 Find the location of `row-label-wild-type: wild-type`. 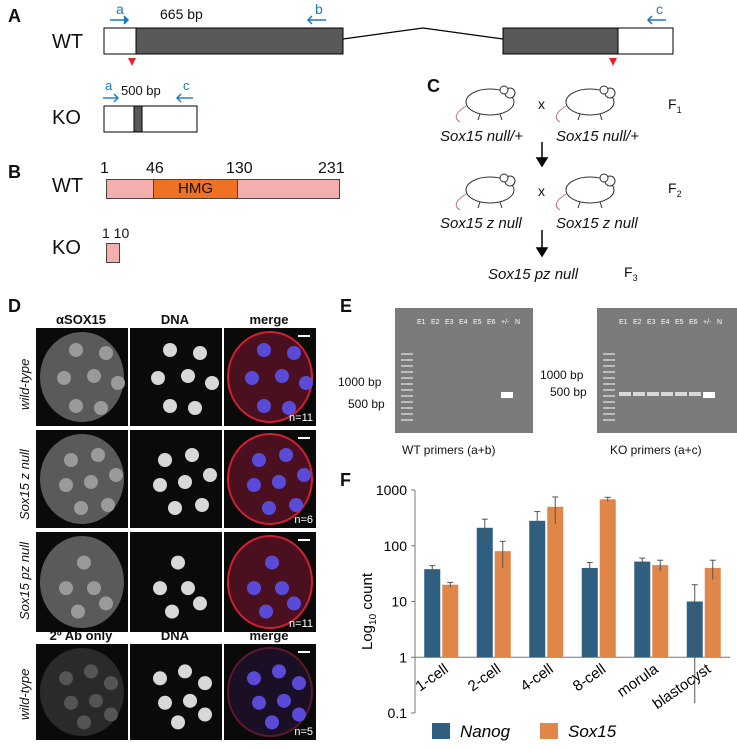

row-label-wild-type: wild-type is located at coordinates (24, 384).